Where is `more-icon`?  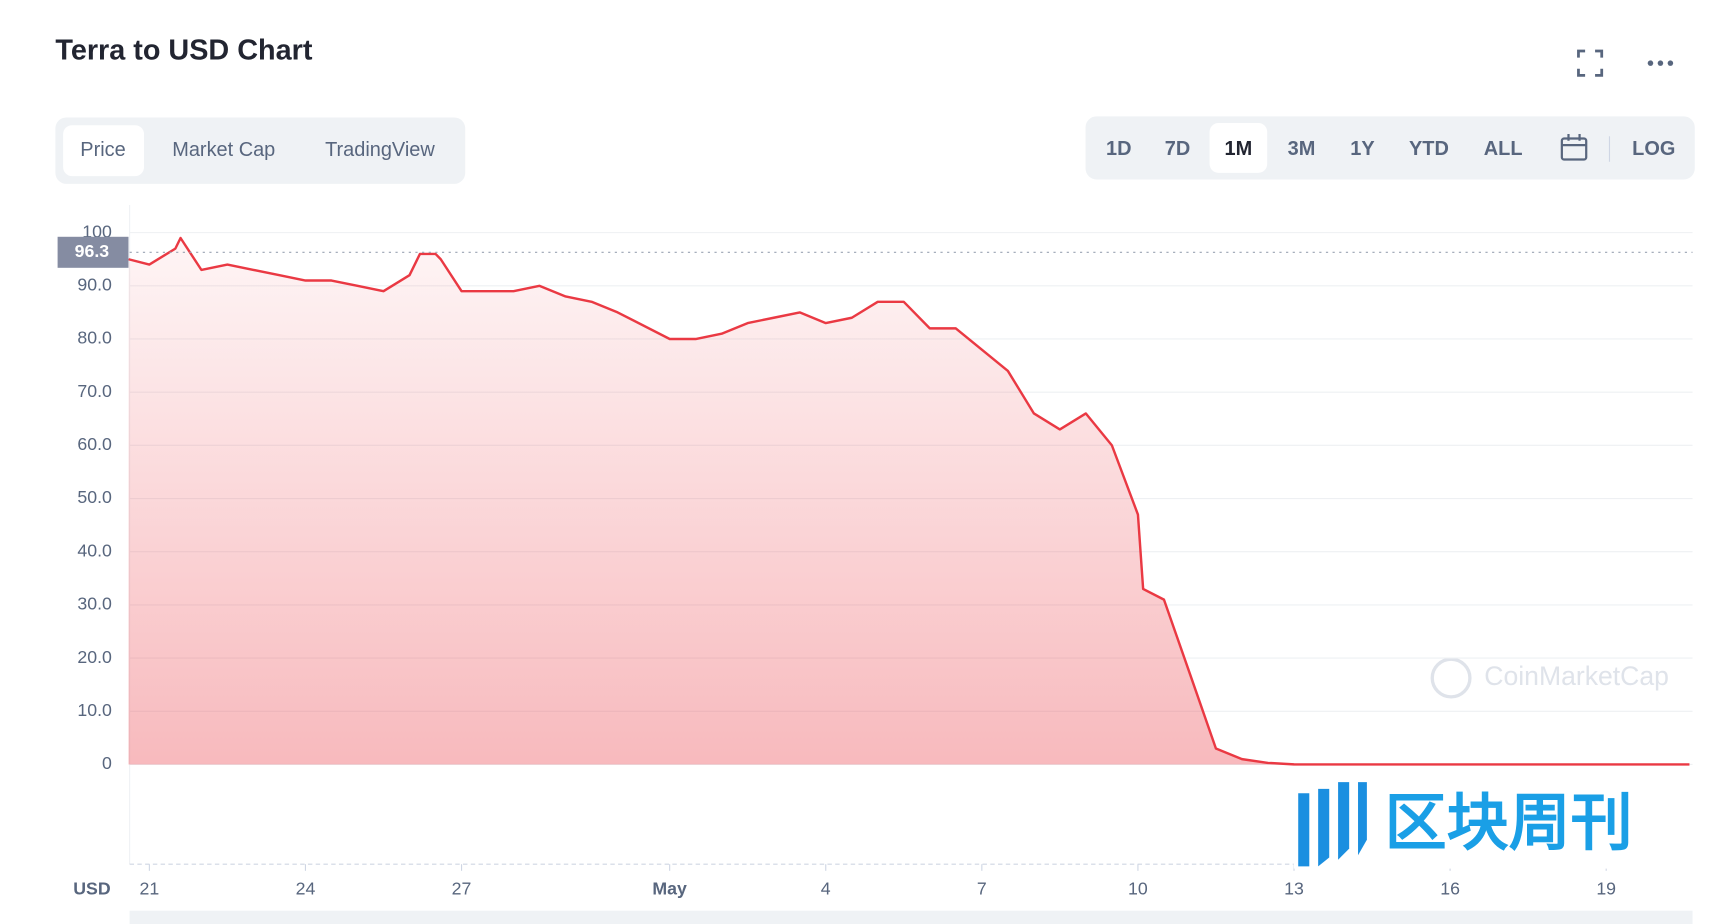
more-icon is located at coordinates (1660, 63).